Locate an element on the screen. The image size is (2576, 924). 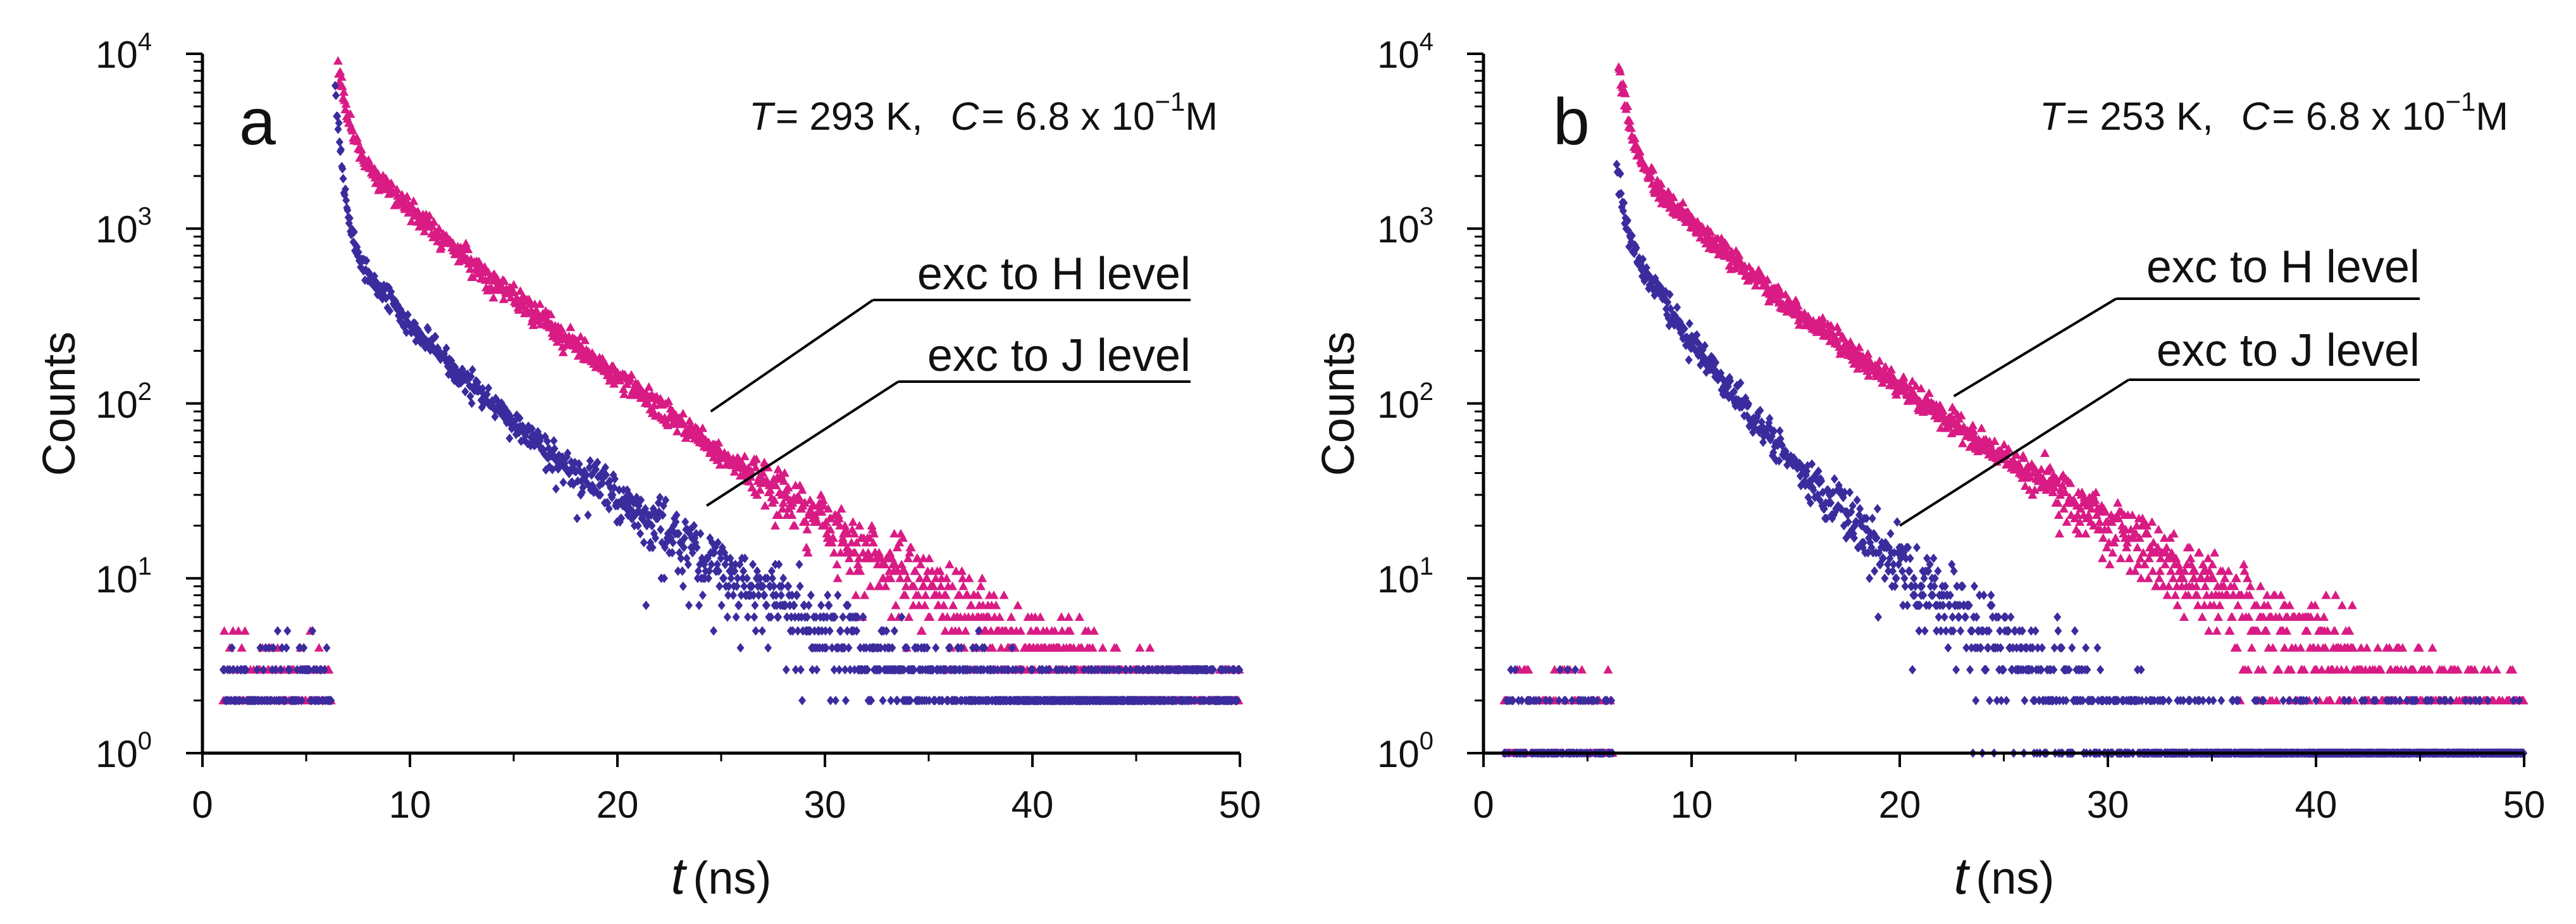
panel-a-y-axis-title: Counts is located at coordinates (59, 404).